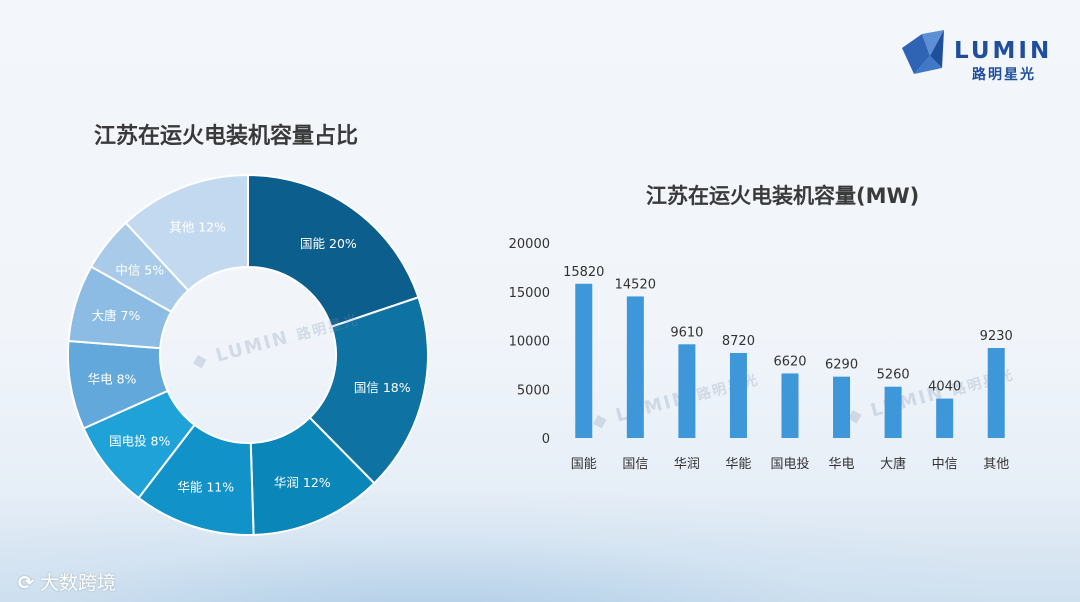  Describe the element at coordinates (226, 136) in the screenshot. I see `donut-chart-title: 江苏在运火电装机容量占比` at that location.